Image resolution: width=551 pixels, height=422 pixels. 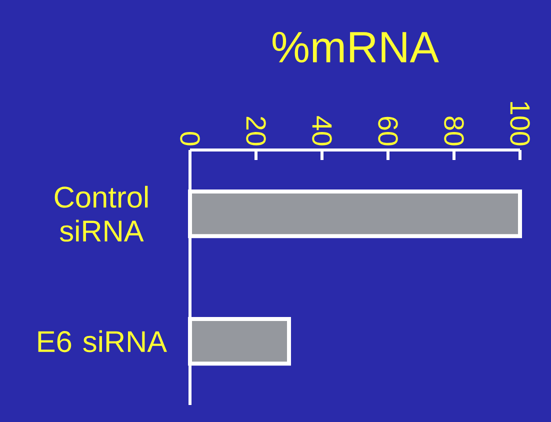 I want to click on y-tick-label: E6 siRNA, so click(x=102, y=341).